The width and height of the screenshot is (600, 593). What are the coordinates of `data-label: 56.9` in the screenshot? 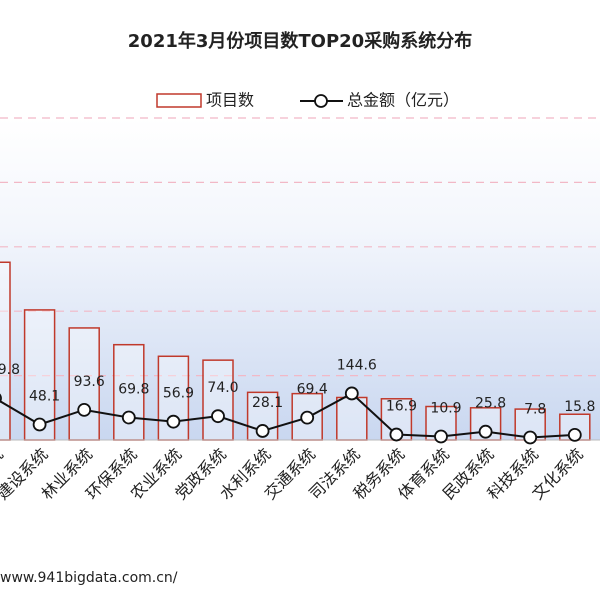 It's located at (178, 394).